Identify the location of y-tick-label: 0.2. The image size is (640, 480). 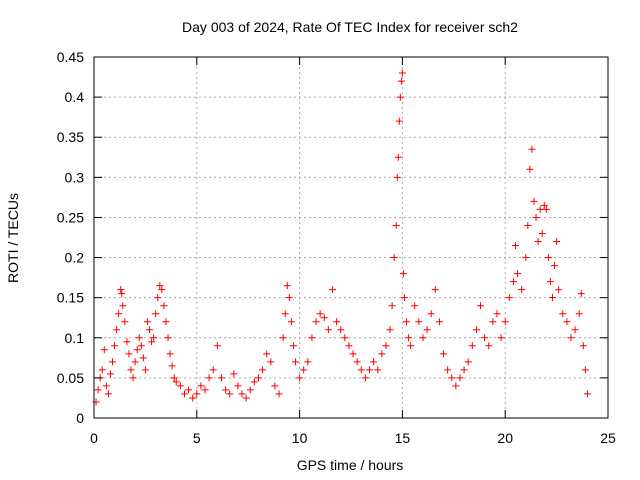
(75, 258).